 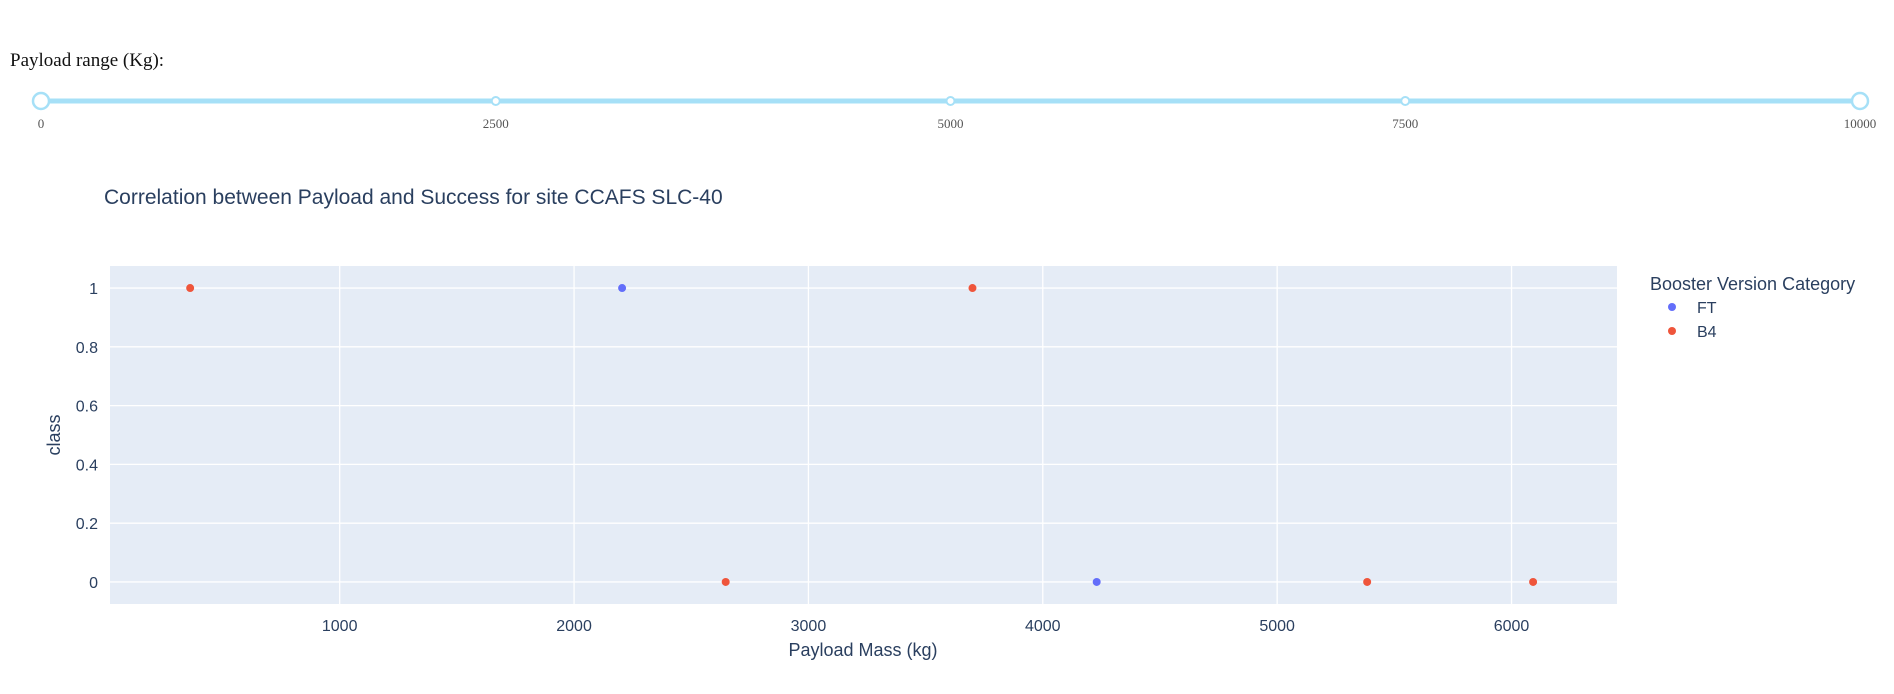 I want to click on legend-title: Booster Version Category, so click(x=1752, y=284).